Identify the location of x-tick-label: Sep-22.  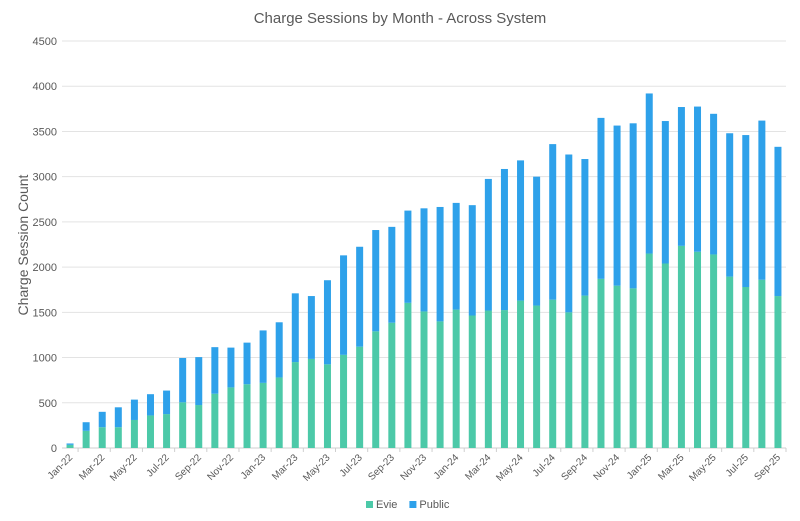
(188, 467).